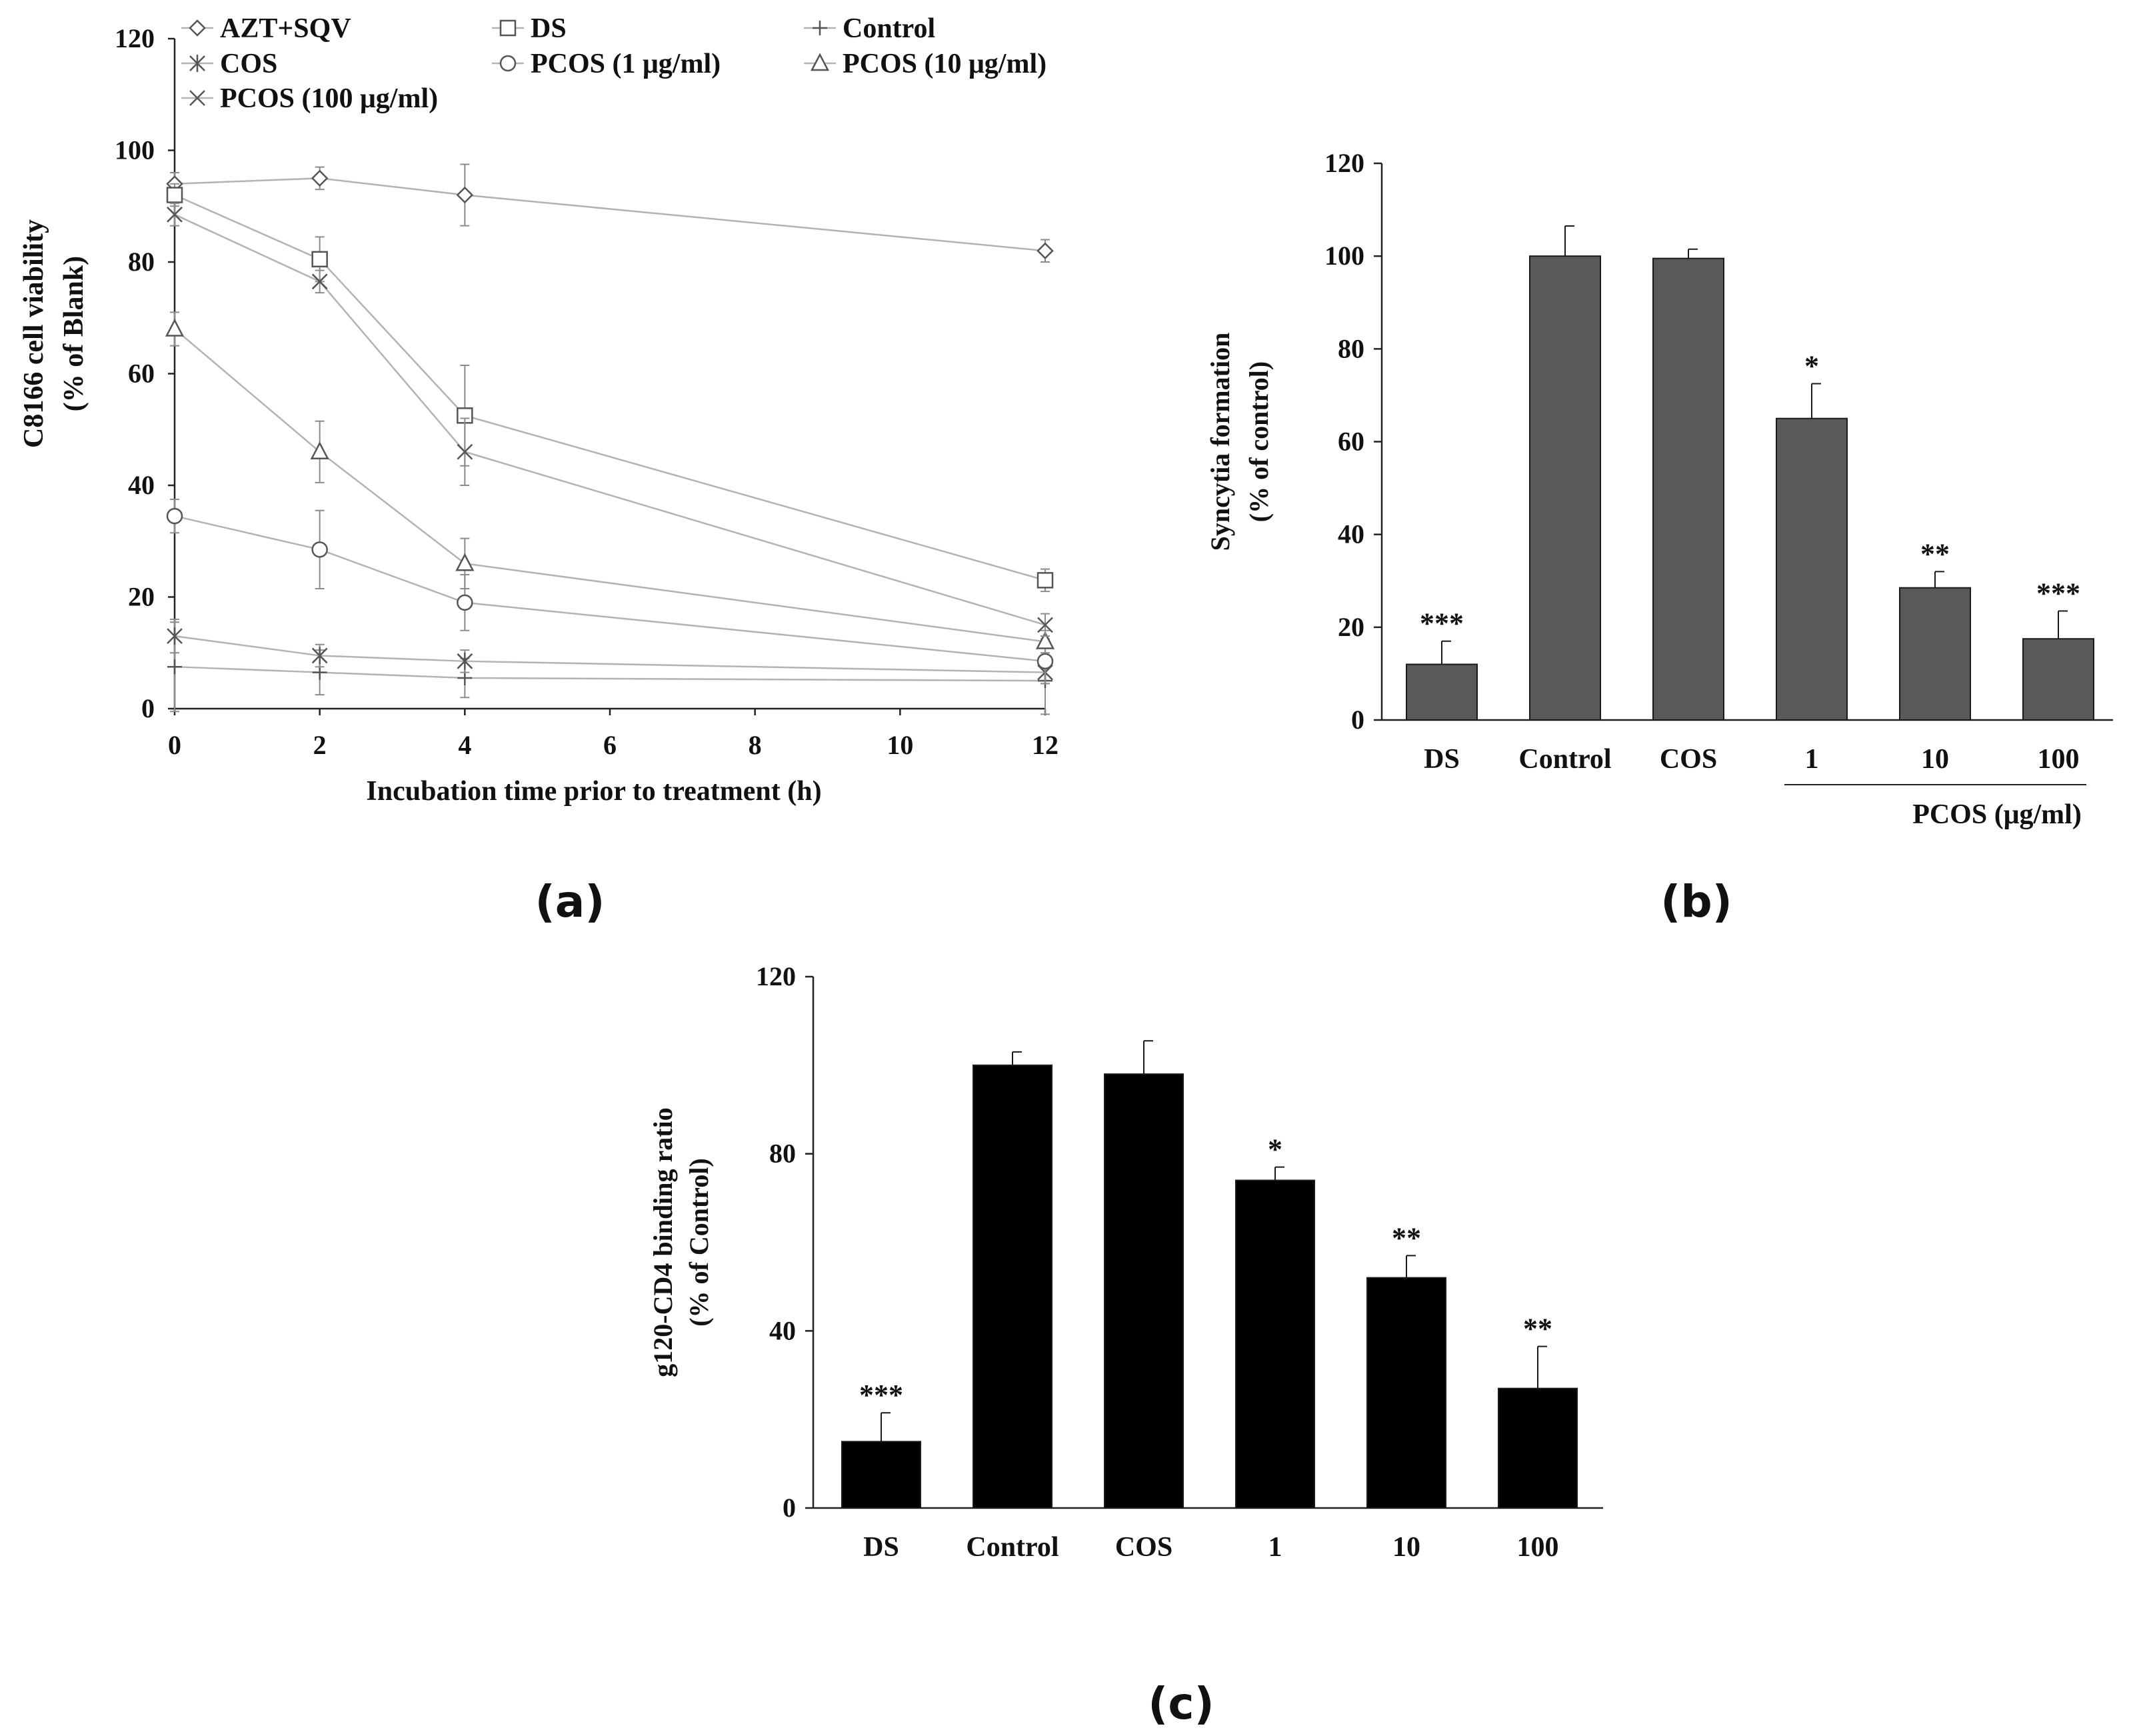  Describe the element at coordinates (1997, 814) in the screenshot. I see `group-label: PCOS (μg/ml)` at that location.